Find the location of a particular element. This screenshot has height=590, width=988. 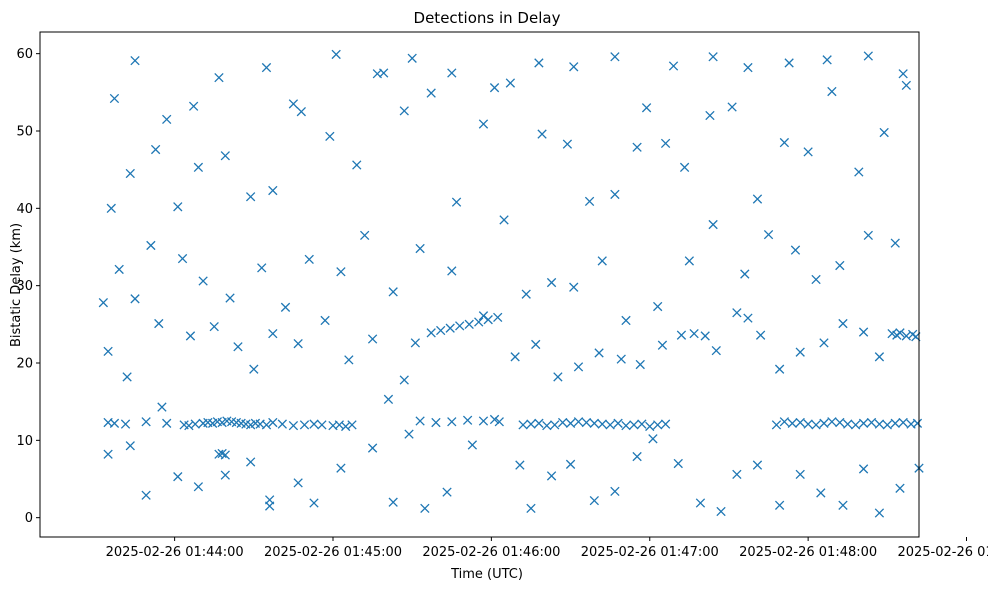

y-tick-label: 20 is located at coordinates (24, 363).